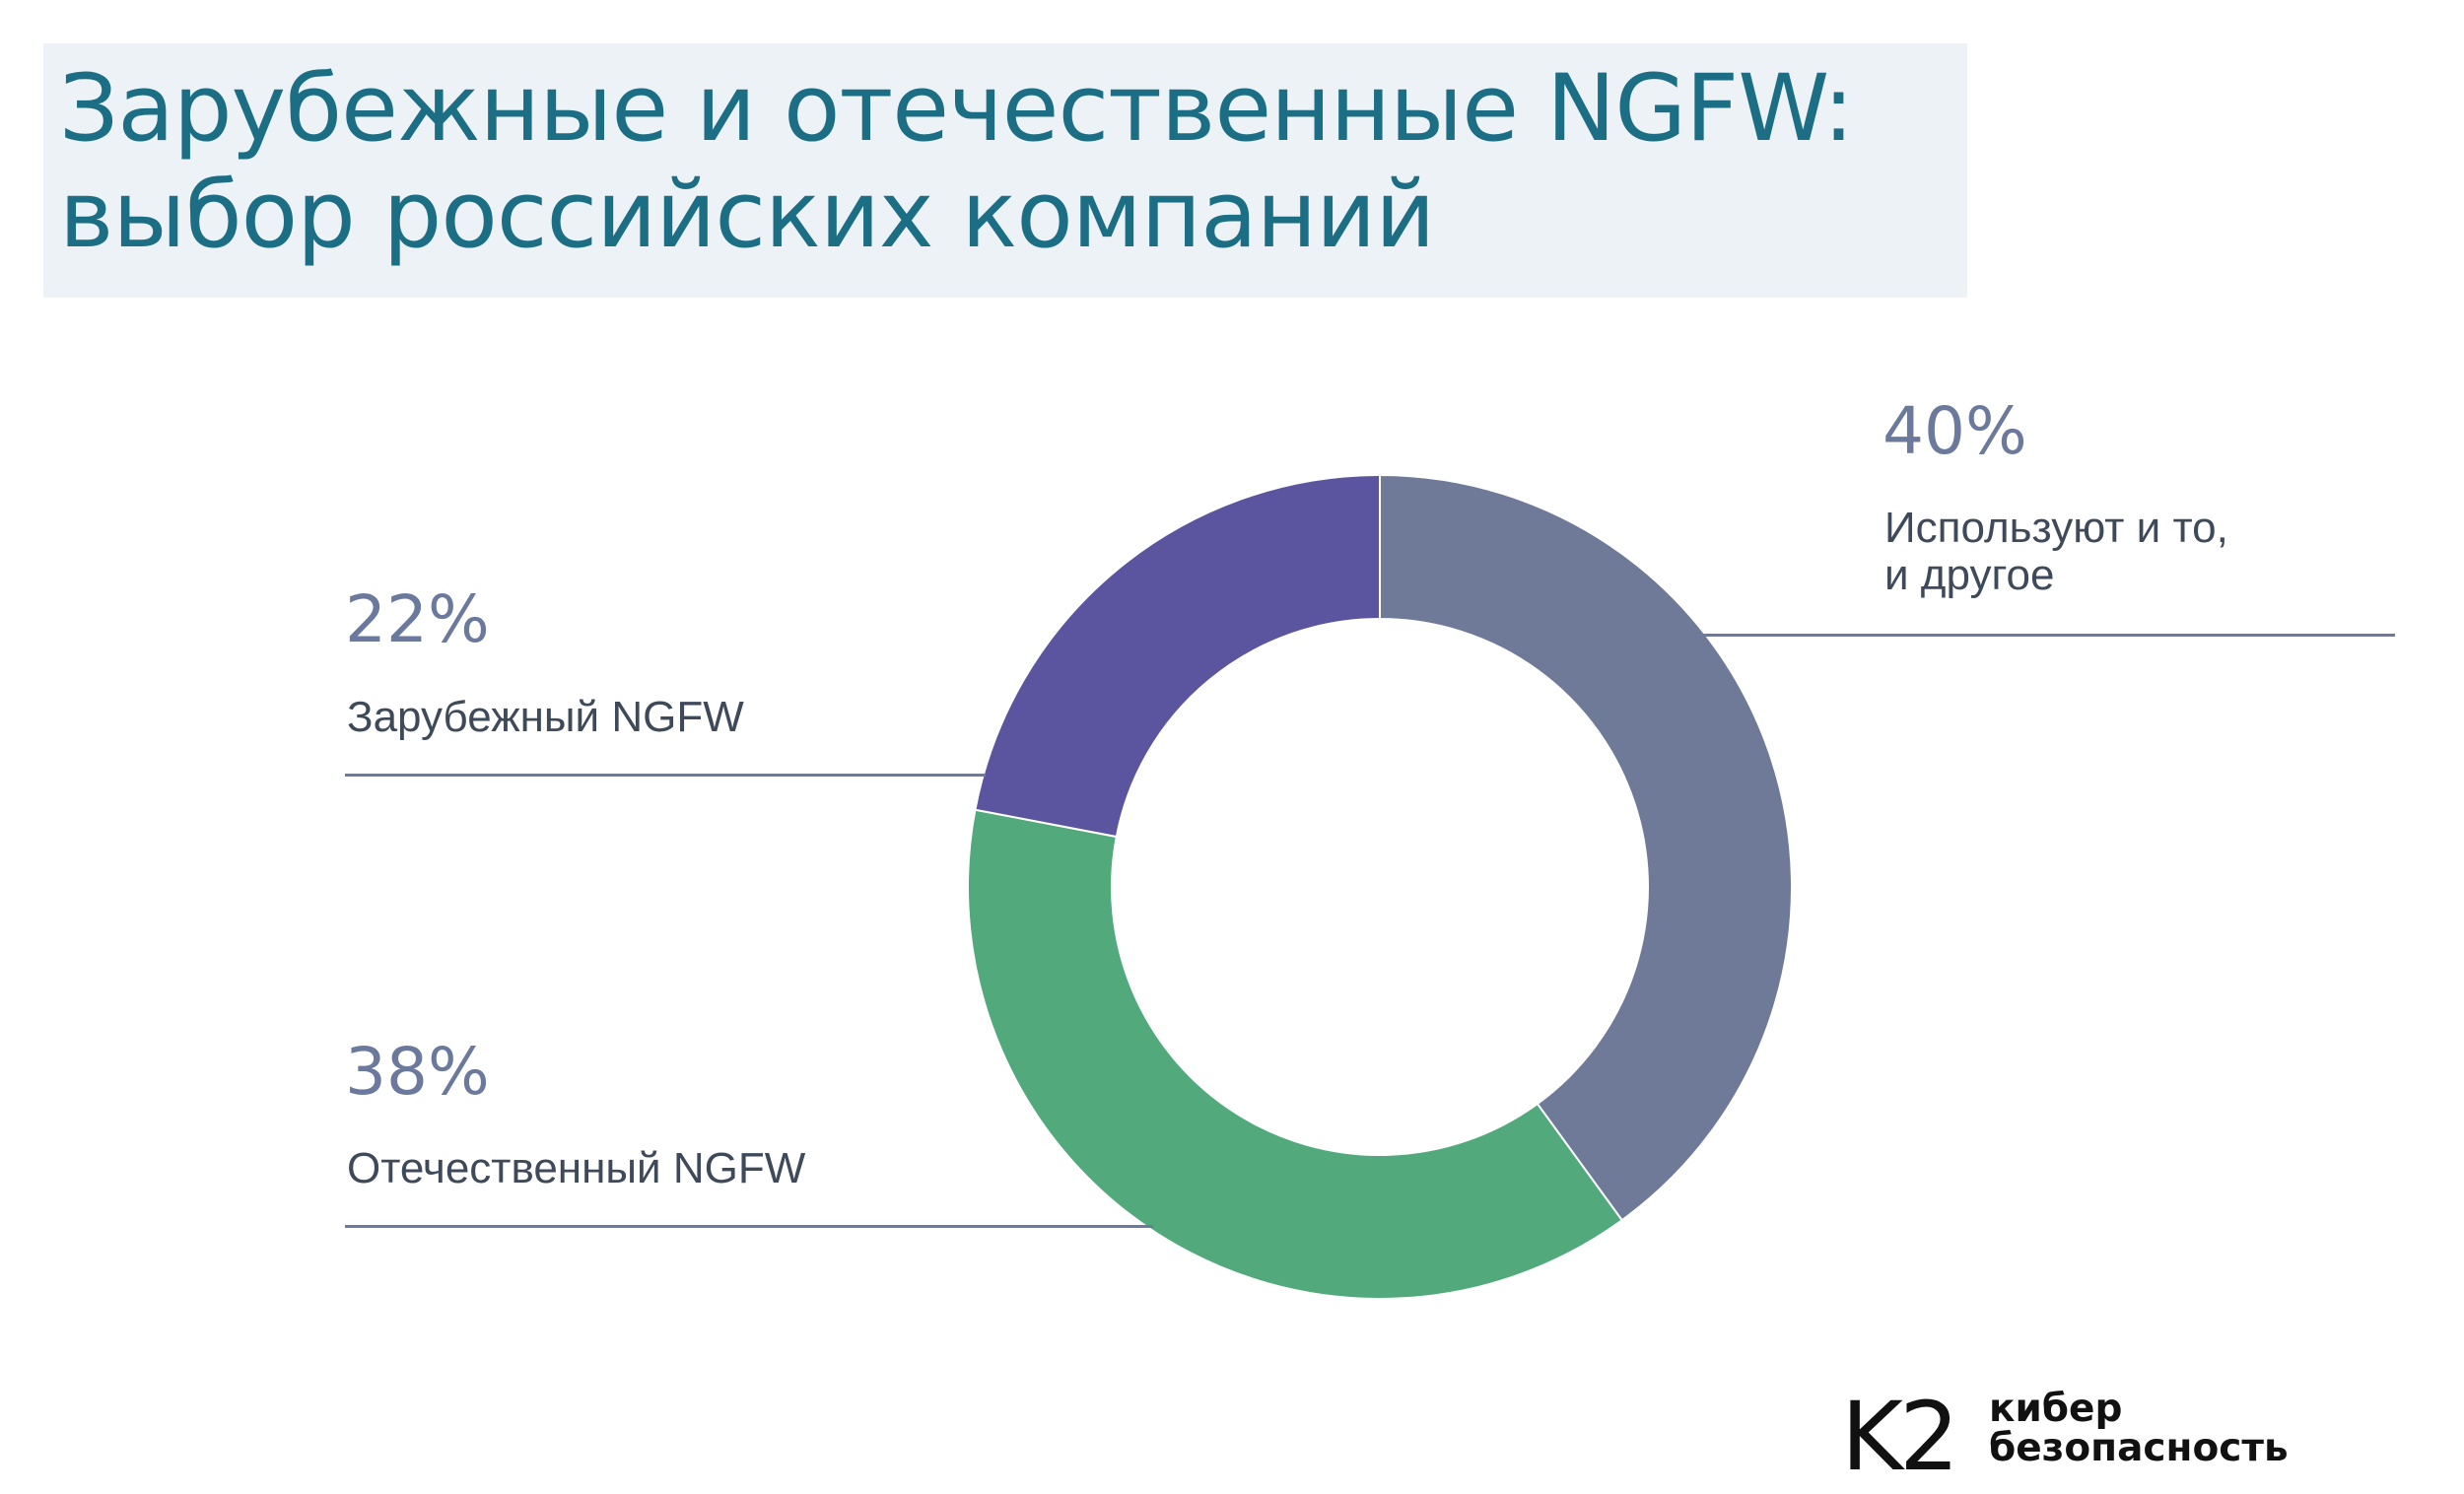 This screenshot has width=2464, height=1494. Describe the element at coordinates (1900, 1437) in the screenshot. I see `logo-mark: K2` at that location.